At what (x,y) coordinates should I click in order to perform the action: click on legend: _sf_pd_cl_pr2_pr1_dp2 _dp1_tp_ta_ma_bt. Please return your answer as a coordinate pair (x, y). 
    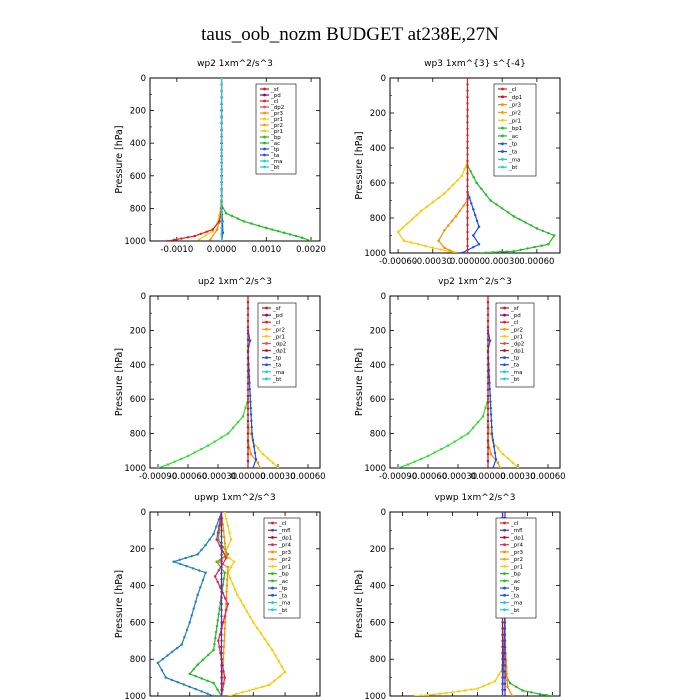
    Looking at the image, I should click on (277, 345).